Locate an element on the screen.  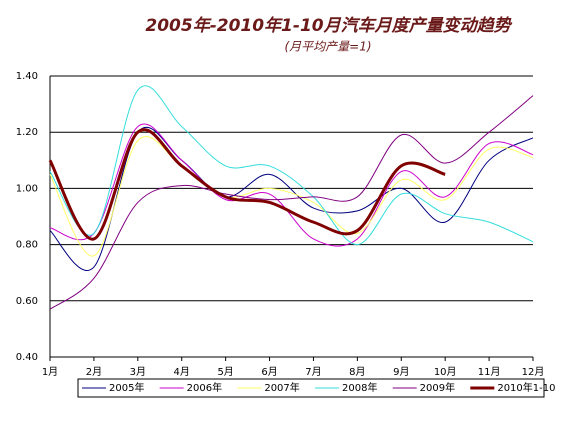
legend-label: 2007年 is located at coordinates (281, 387).